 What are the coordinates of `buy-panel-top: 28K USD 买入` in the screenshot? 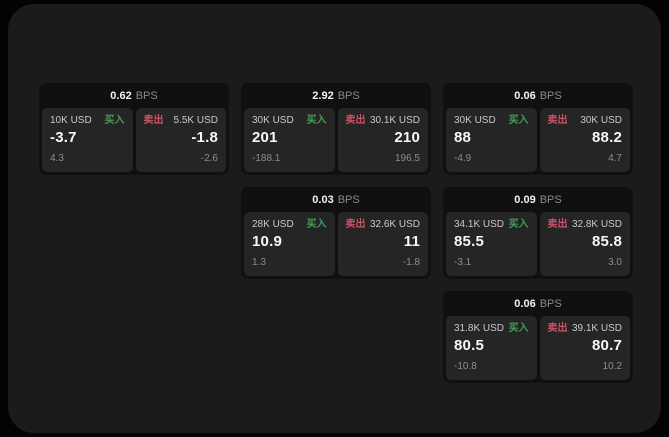 It's located at (289, 225).